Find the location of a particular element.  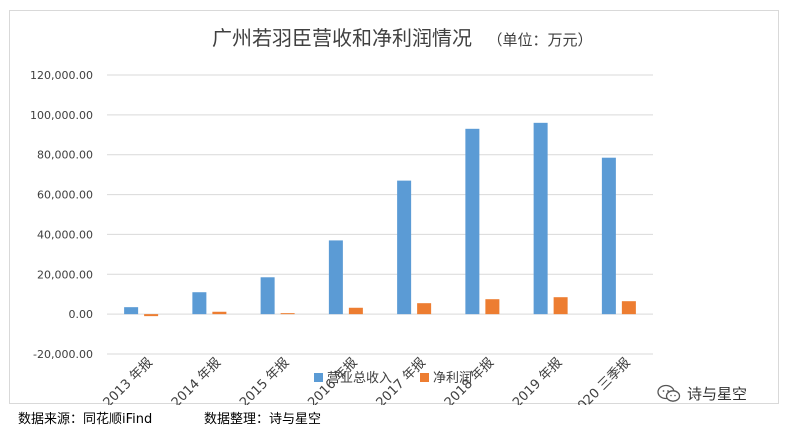

data-source-note: 数据来源：同花顺iFind is located at coordinates (85, 419).